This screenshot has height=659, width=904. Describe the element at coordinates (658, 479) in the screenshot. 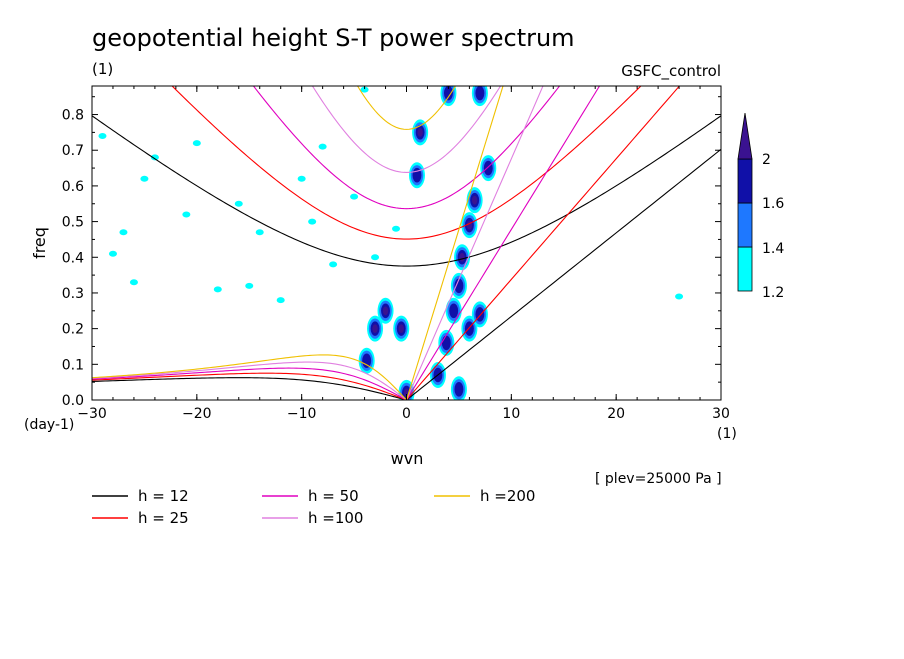

I see `level-note: [ plev=25000 Pa ]` at that location.